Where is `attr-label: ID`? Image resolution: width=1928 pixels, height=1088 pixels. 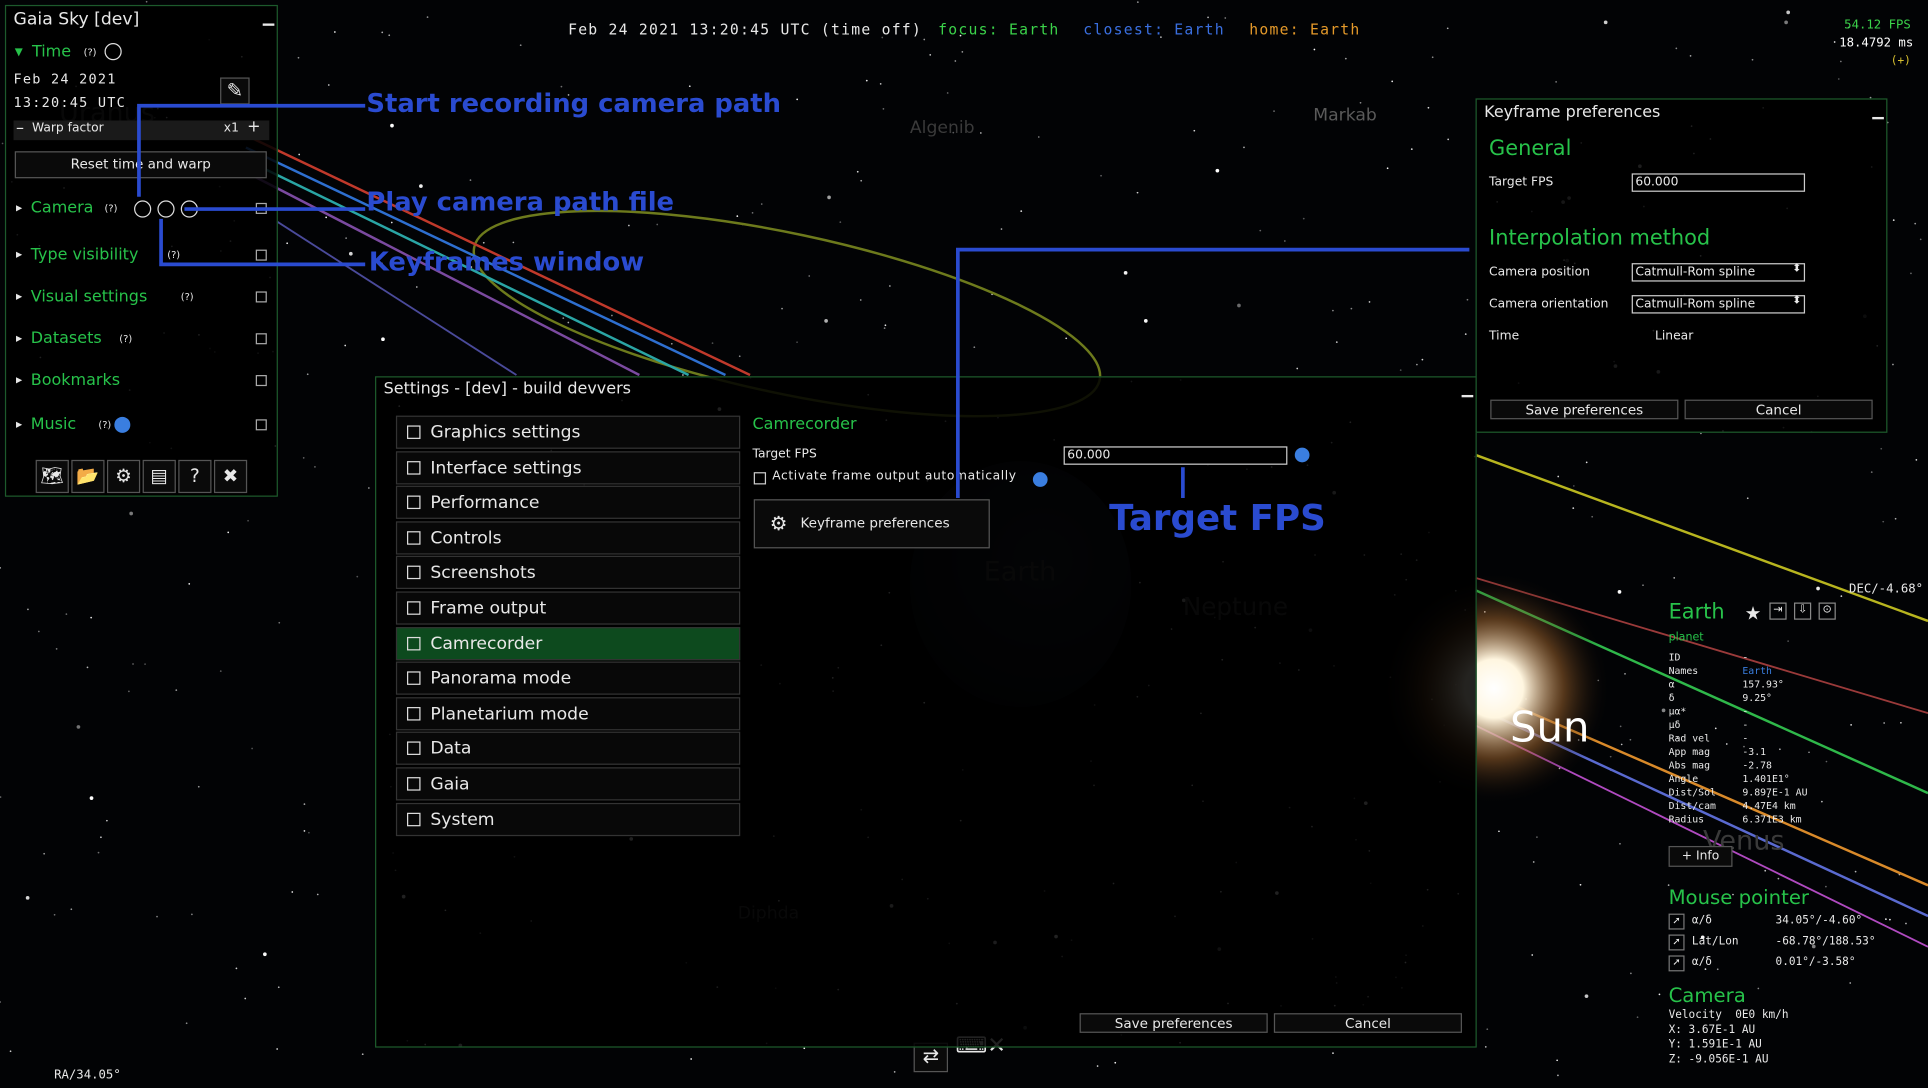
attr-label: ID is located at coordinates (1674, 657).